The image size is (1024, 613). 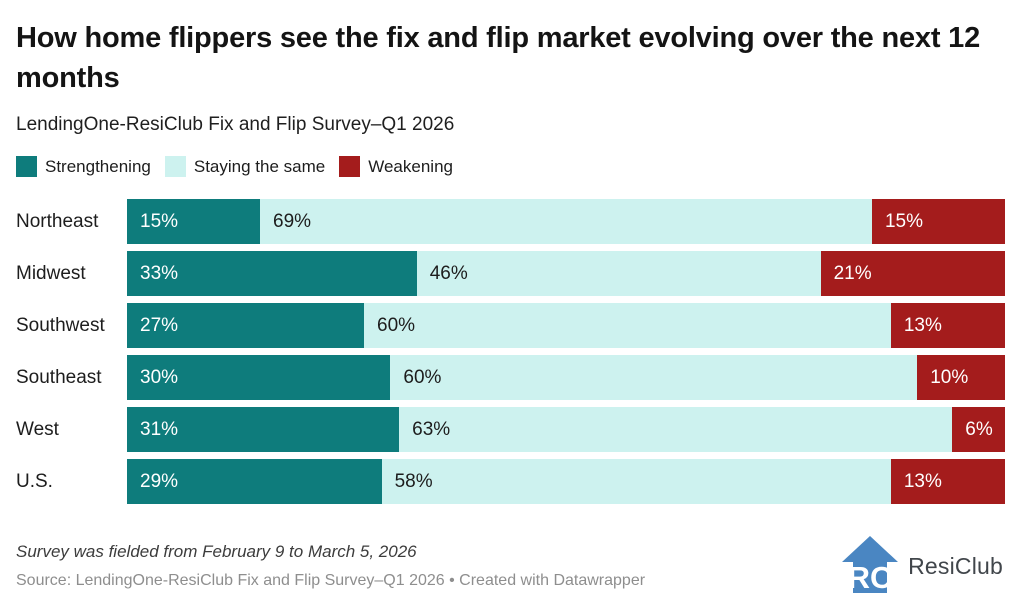 I want to click on bar-segment: 69%, so click(x=566, y=221).